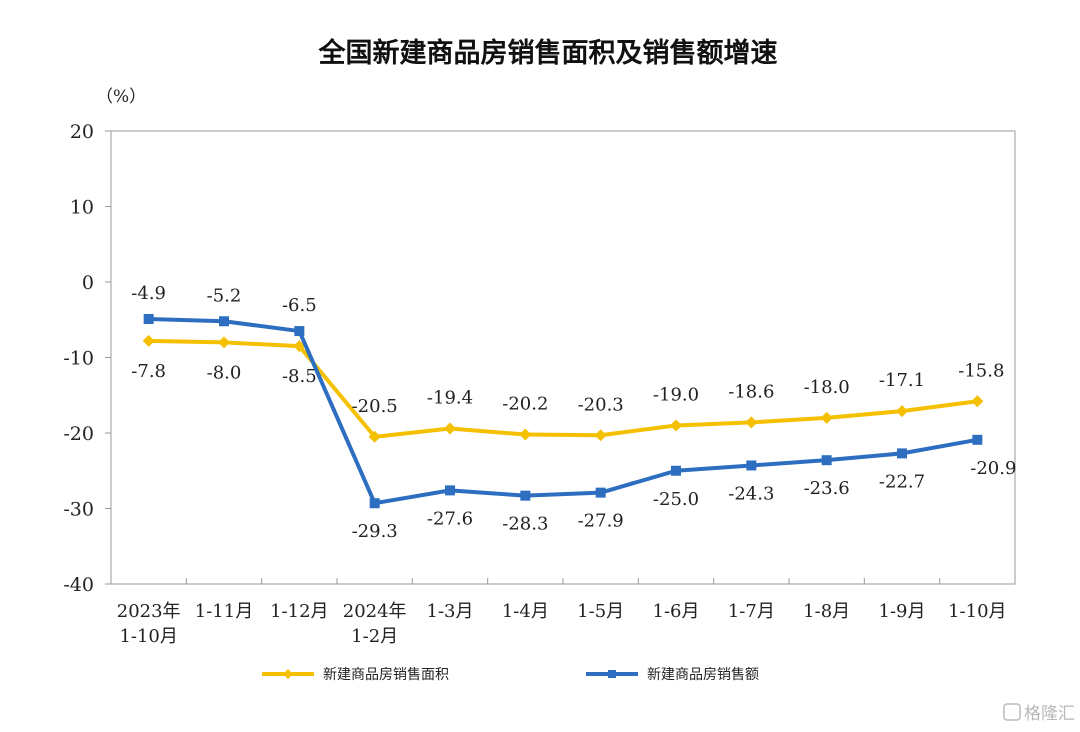 The width and height of the screenshot is (1080, 732). Describe the element at coordinates (676, 394) in the screenshot. I see `data-label: -19.0` at that location.